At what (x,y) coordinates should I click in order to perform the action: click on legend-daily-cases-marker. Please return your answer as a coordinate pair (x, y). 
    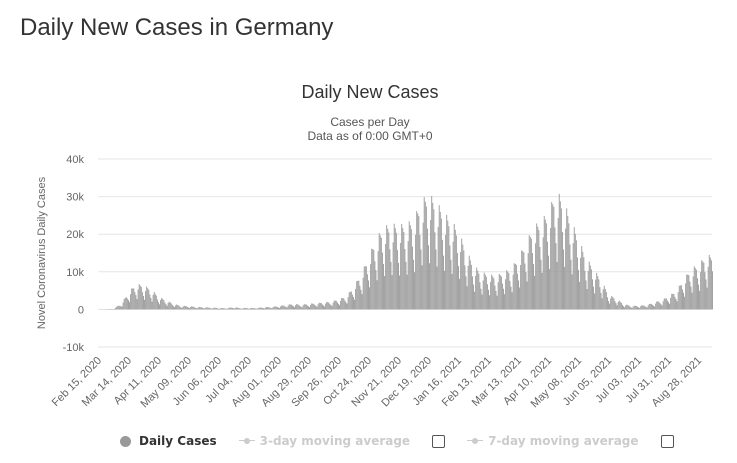
    Looking at the image, I should click on (125, 441).